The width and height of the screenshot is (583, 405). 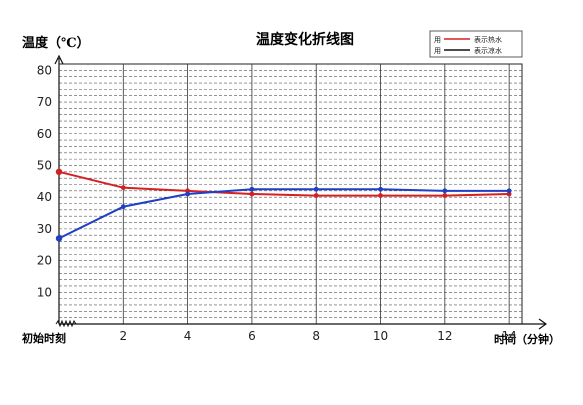 What do you see at coordinates (56, 43) in the screenshot?
I see `y-axis-label: 温度（℃）` at bounding box center [56, 43].